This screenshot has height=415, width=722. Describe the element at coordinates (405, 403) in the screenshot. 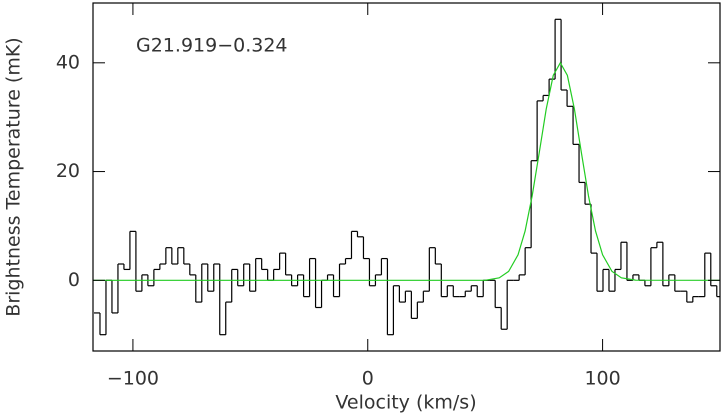

I see `x-axis-label: Velocity (km/s)` at that location.